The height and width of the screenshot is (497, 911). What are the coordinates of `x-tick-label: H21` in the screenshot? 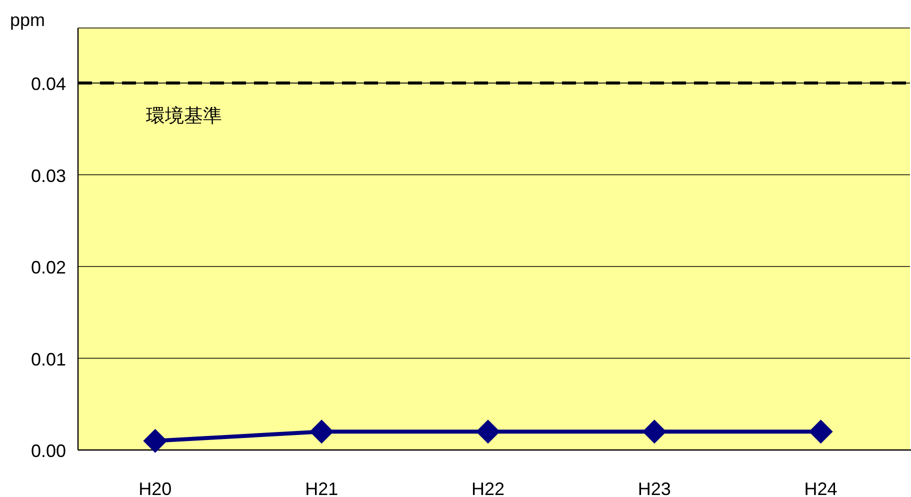 It's located at (321, 488).